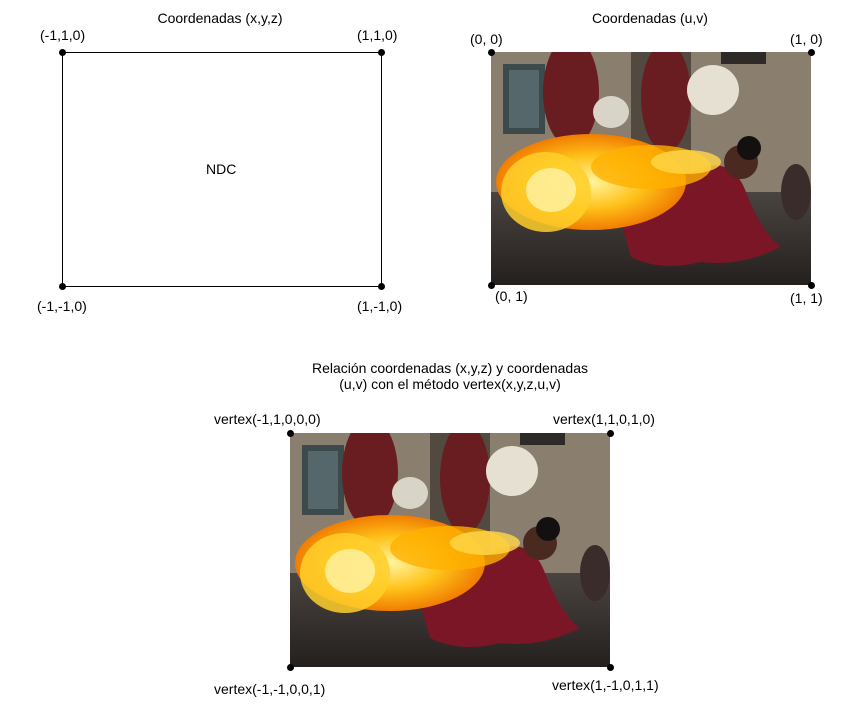 This screenshot has height=706, width=863. What do you see at coordinates (380, 306) in the screenshot?
I see `ndc-corner-bottom-right-label: (1,-1,0)` at bounding box center [380, 306].